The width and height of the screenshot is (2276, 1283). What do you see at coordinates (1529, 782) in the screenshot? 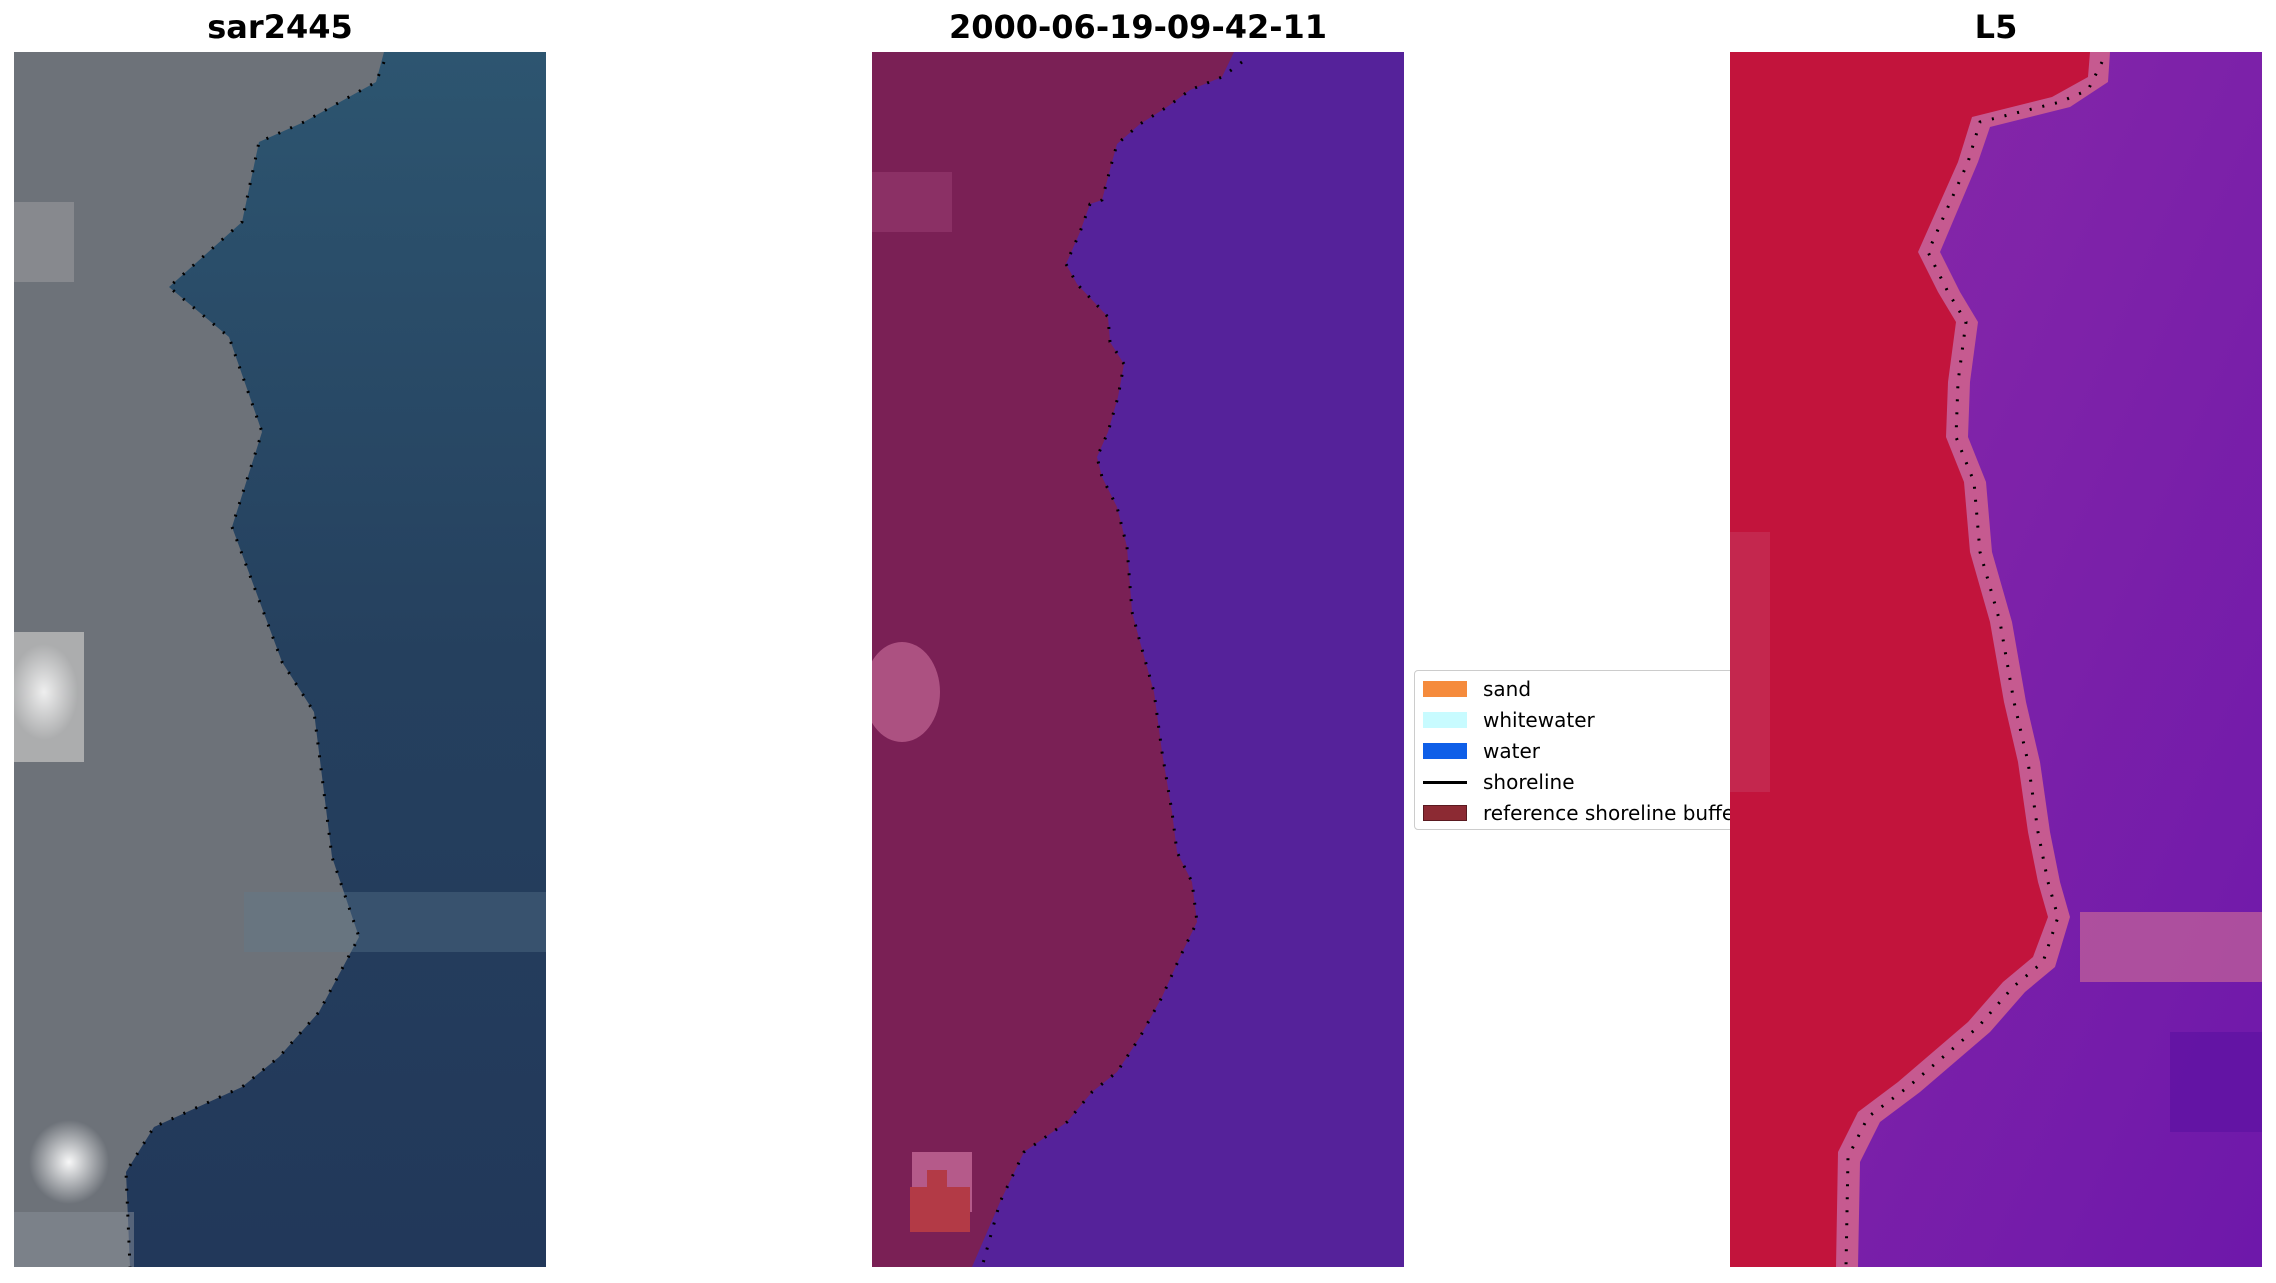
I see `legend-label: shoreline` at bounding box center [1529, 782].